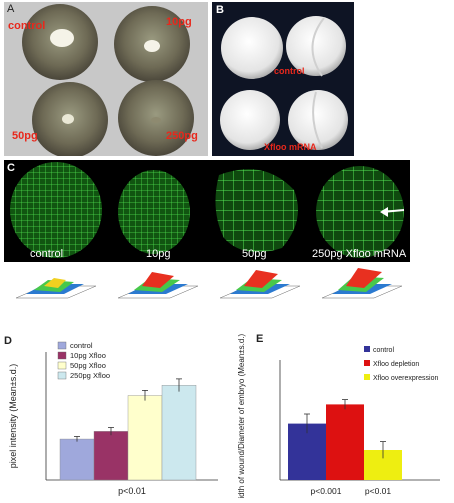 This screenshot has height=503, width=454. What do you see at coordinates (182, 136) in the screenshot?
I see `label-250pg: 250pg` at bounding box center [182, 136].